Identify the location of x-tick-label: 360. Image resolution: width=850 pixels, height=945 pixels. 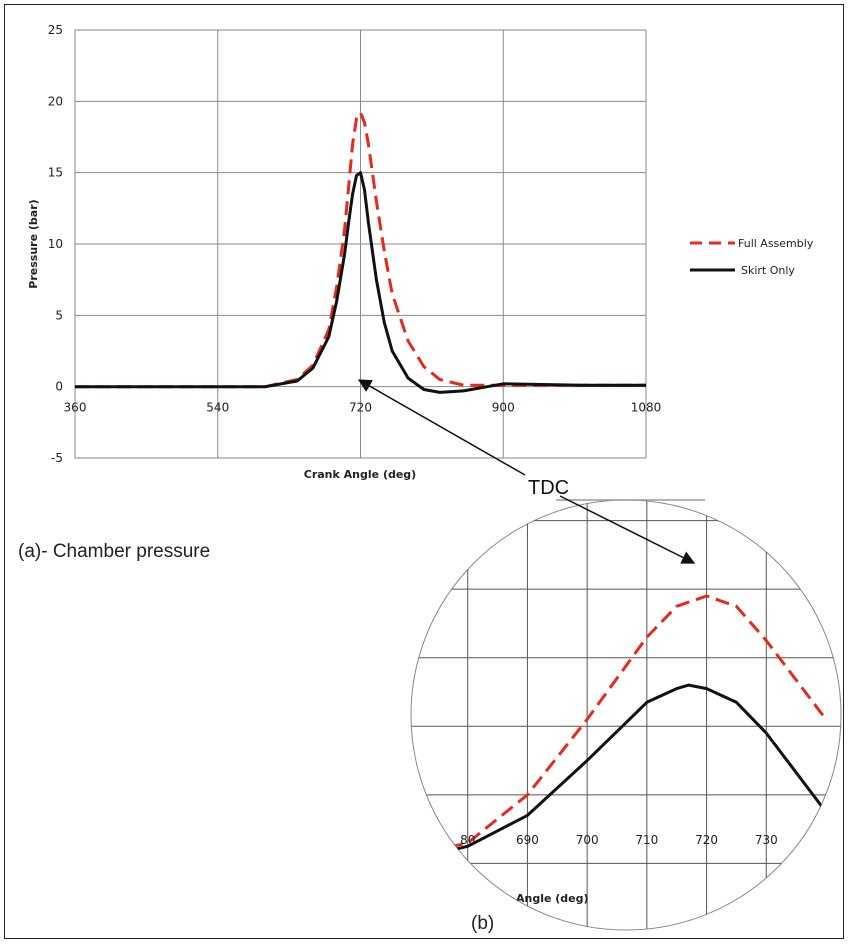
(75, 408).